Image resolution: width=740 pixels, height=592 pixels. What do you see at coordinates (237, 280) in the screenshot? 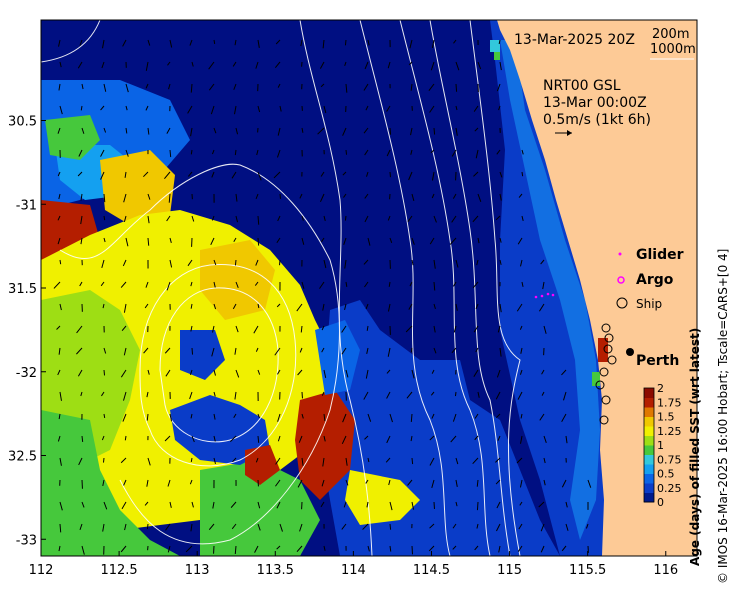
I see `eddy-orange-patch` at bounding box center [237, 280].